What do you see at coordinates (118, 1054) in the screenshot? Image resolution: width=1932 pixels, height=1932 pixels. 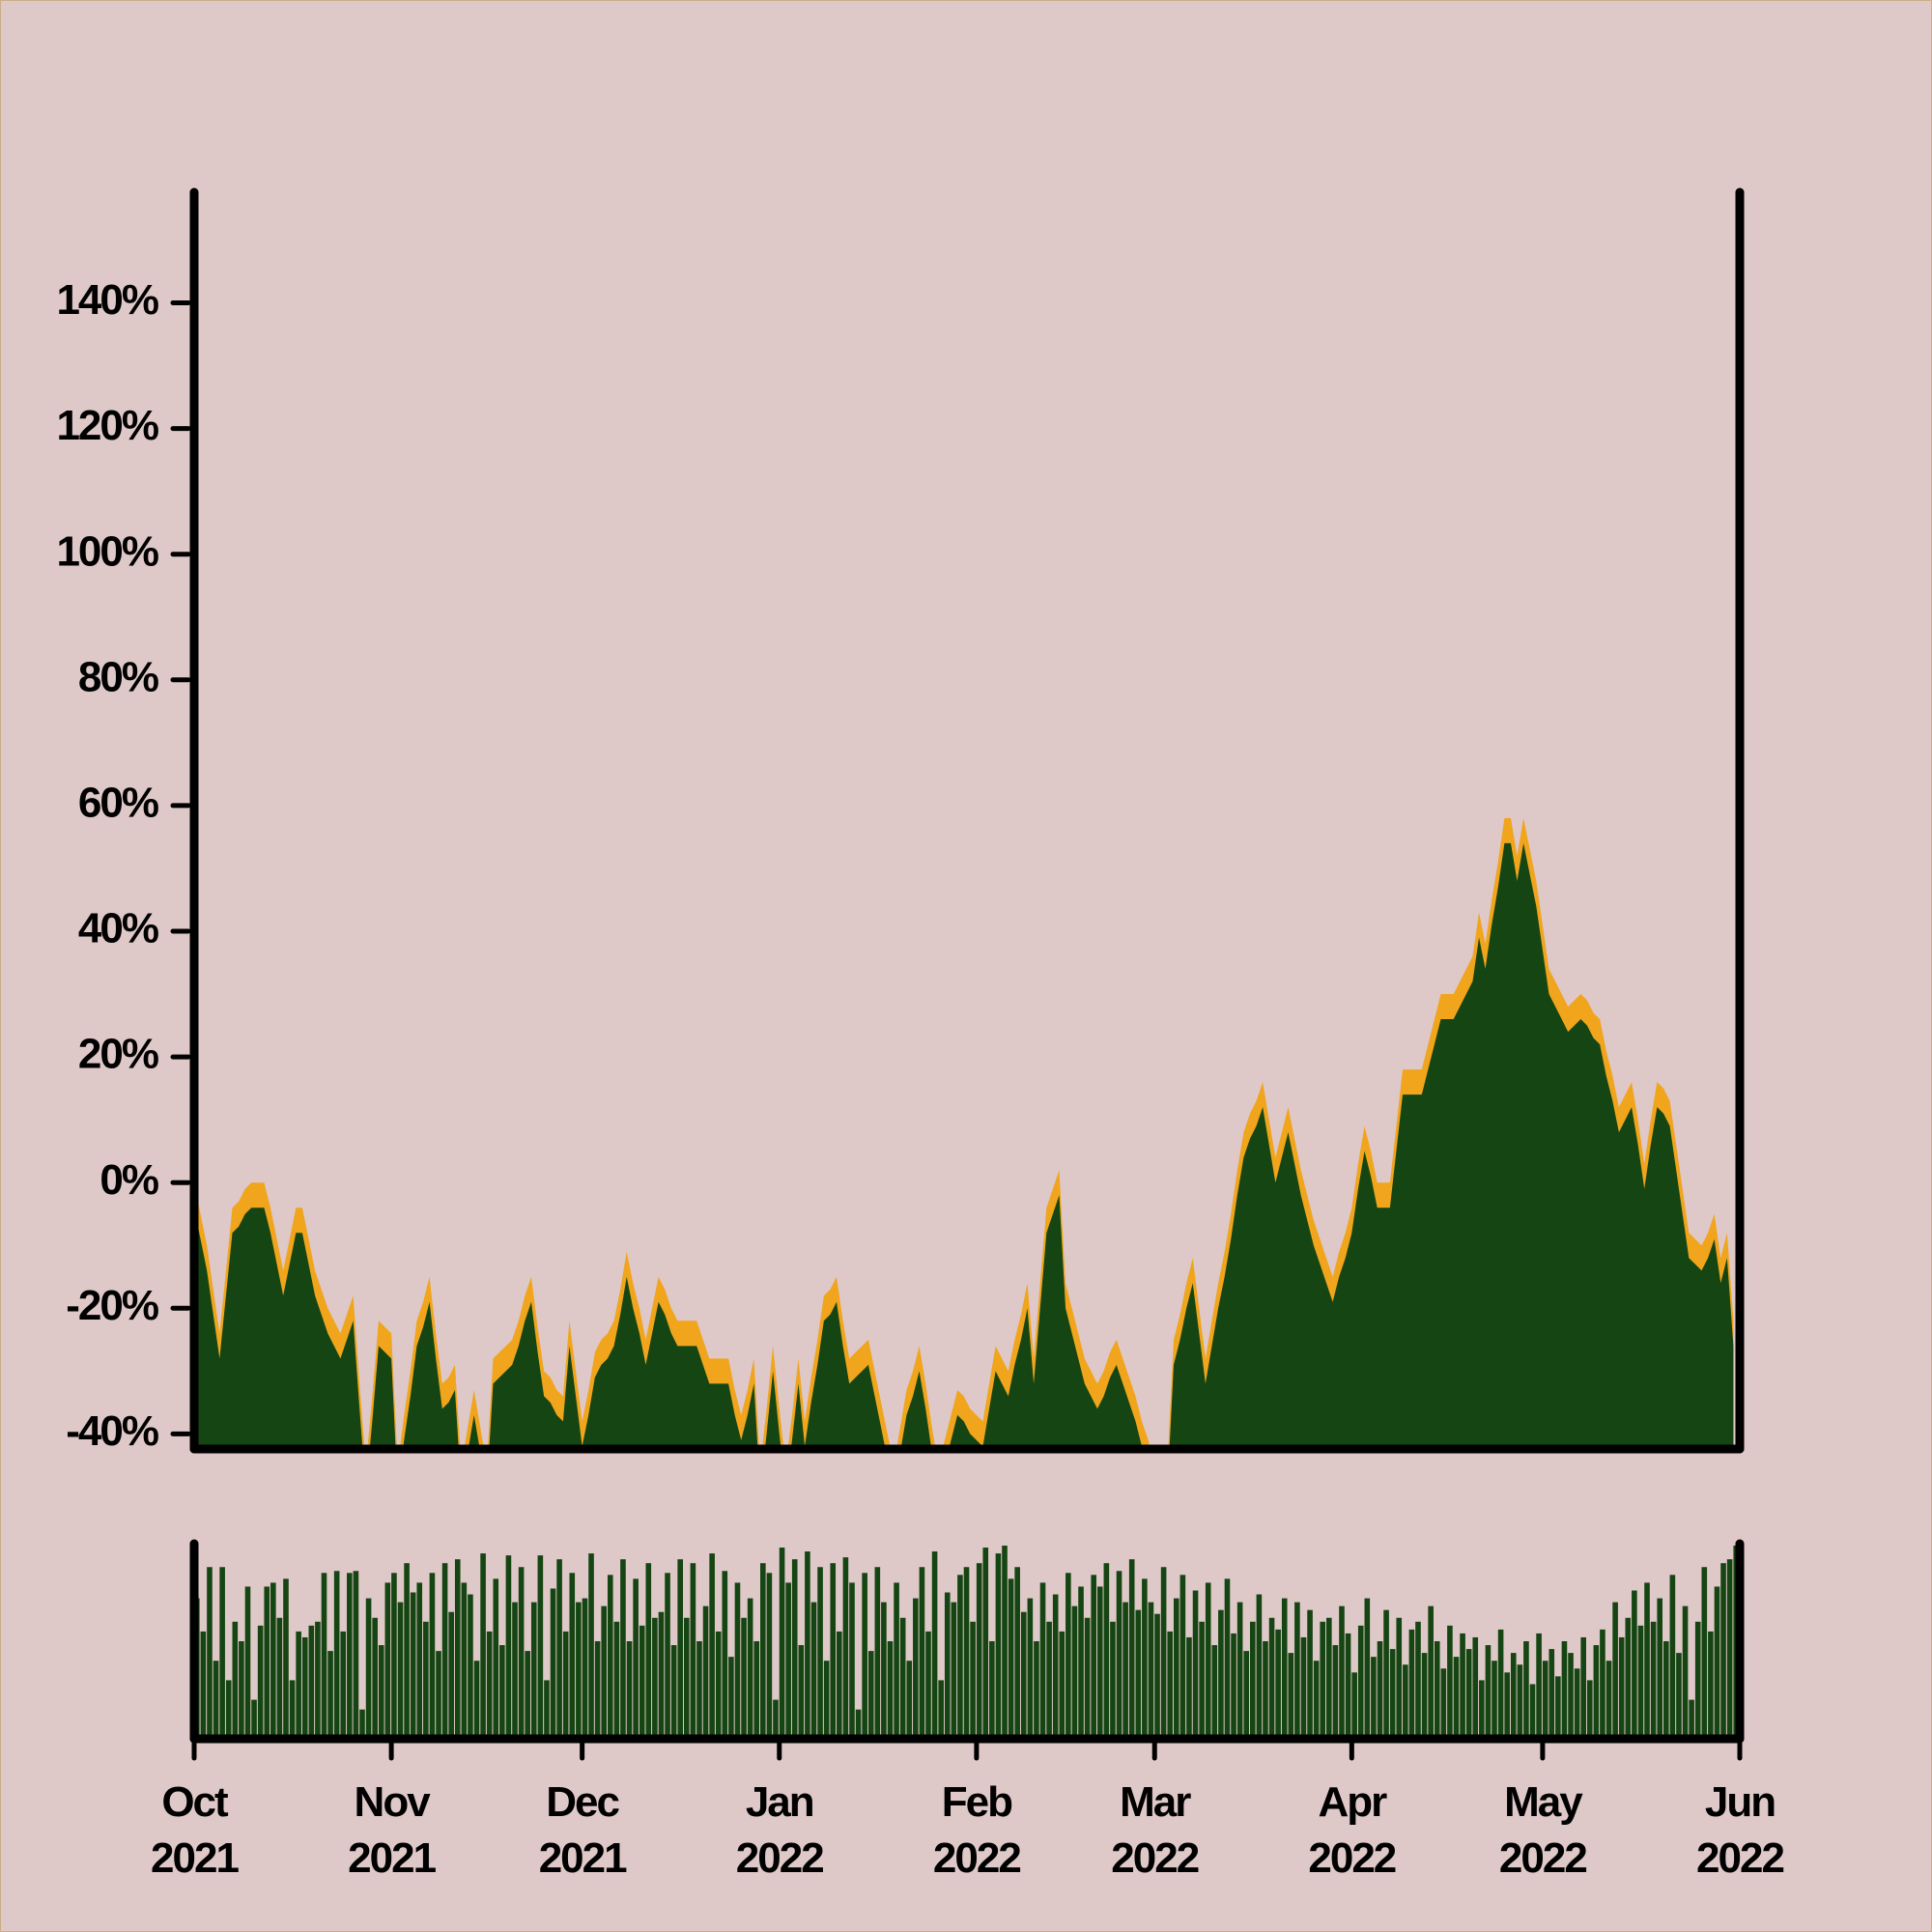 I see `y-tick-label: 20%` at bounding box center [118, 1054].